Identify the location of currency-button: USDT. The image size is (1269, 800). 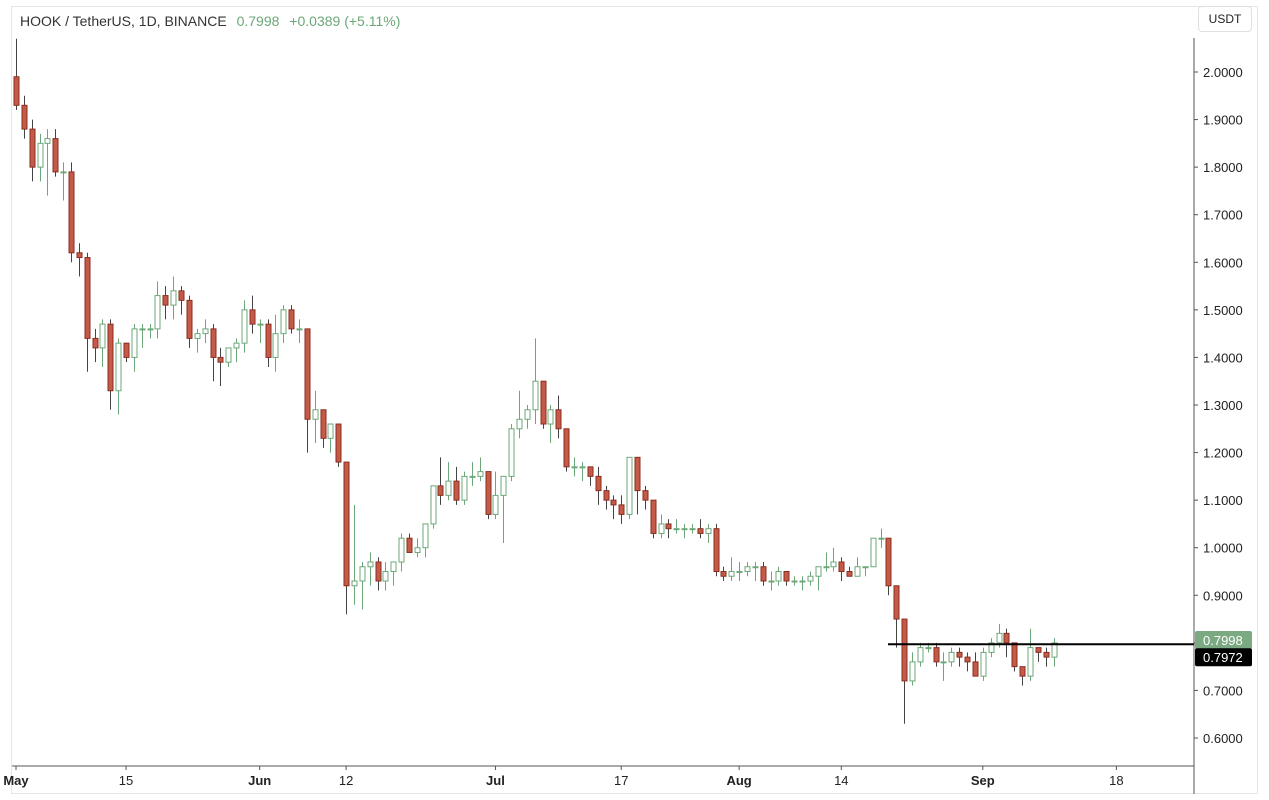
(1225, 19).